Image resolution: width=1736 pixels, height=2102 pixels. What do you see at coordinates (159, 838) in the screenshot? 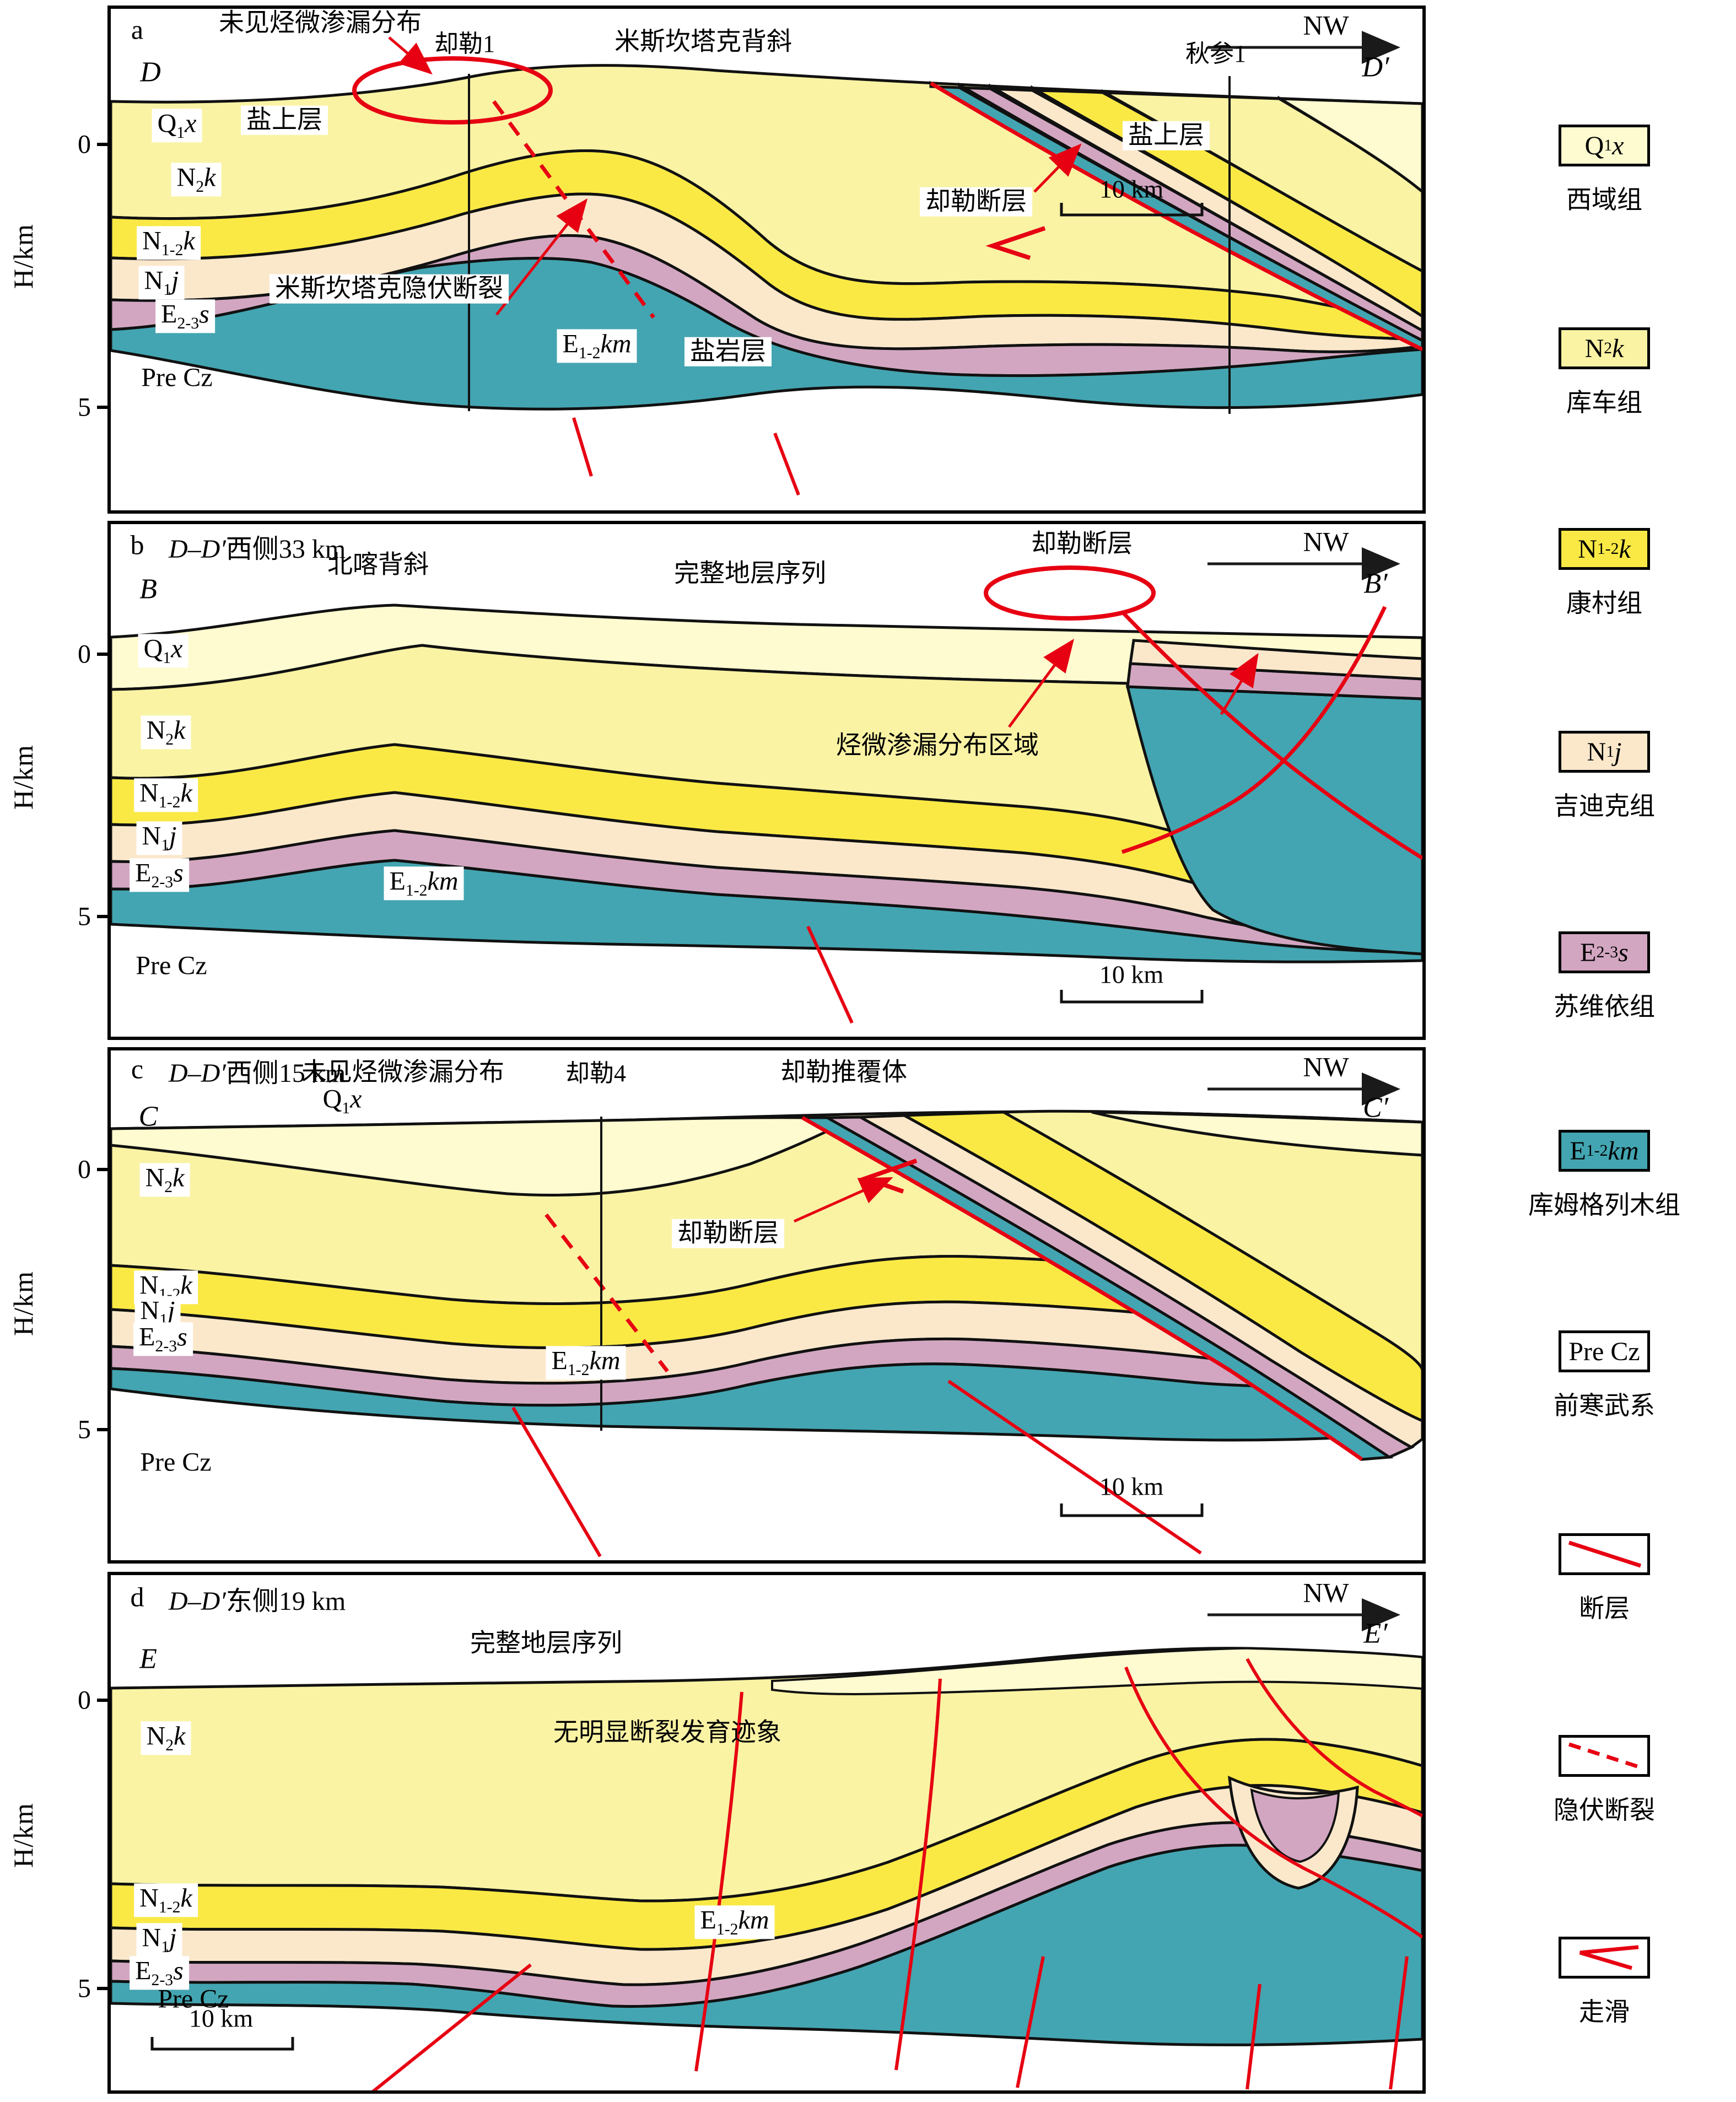
I see `b-label-n1j: N1j` at bounding box center [159, 838].